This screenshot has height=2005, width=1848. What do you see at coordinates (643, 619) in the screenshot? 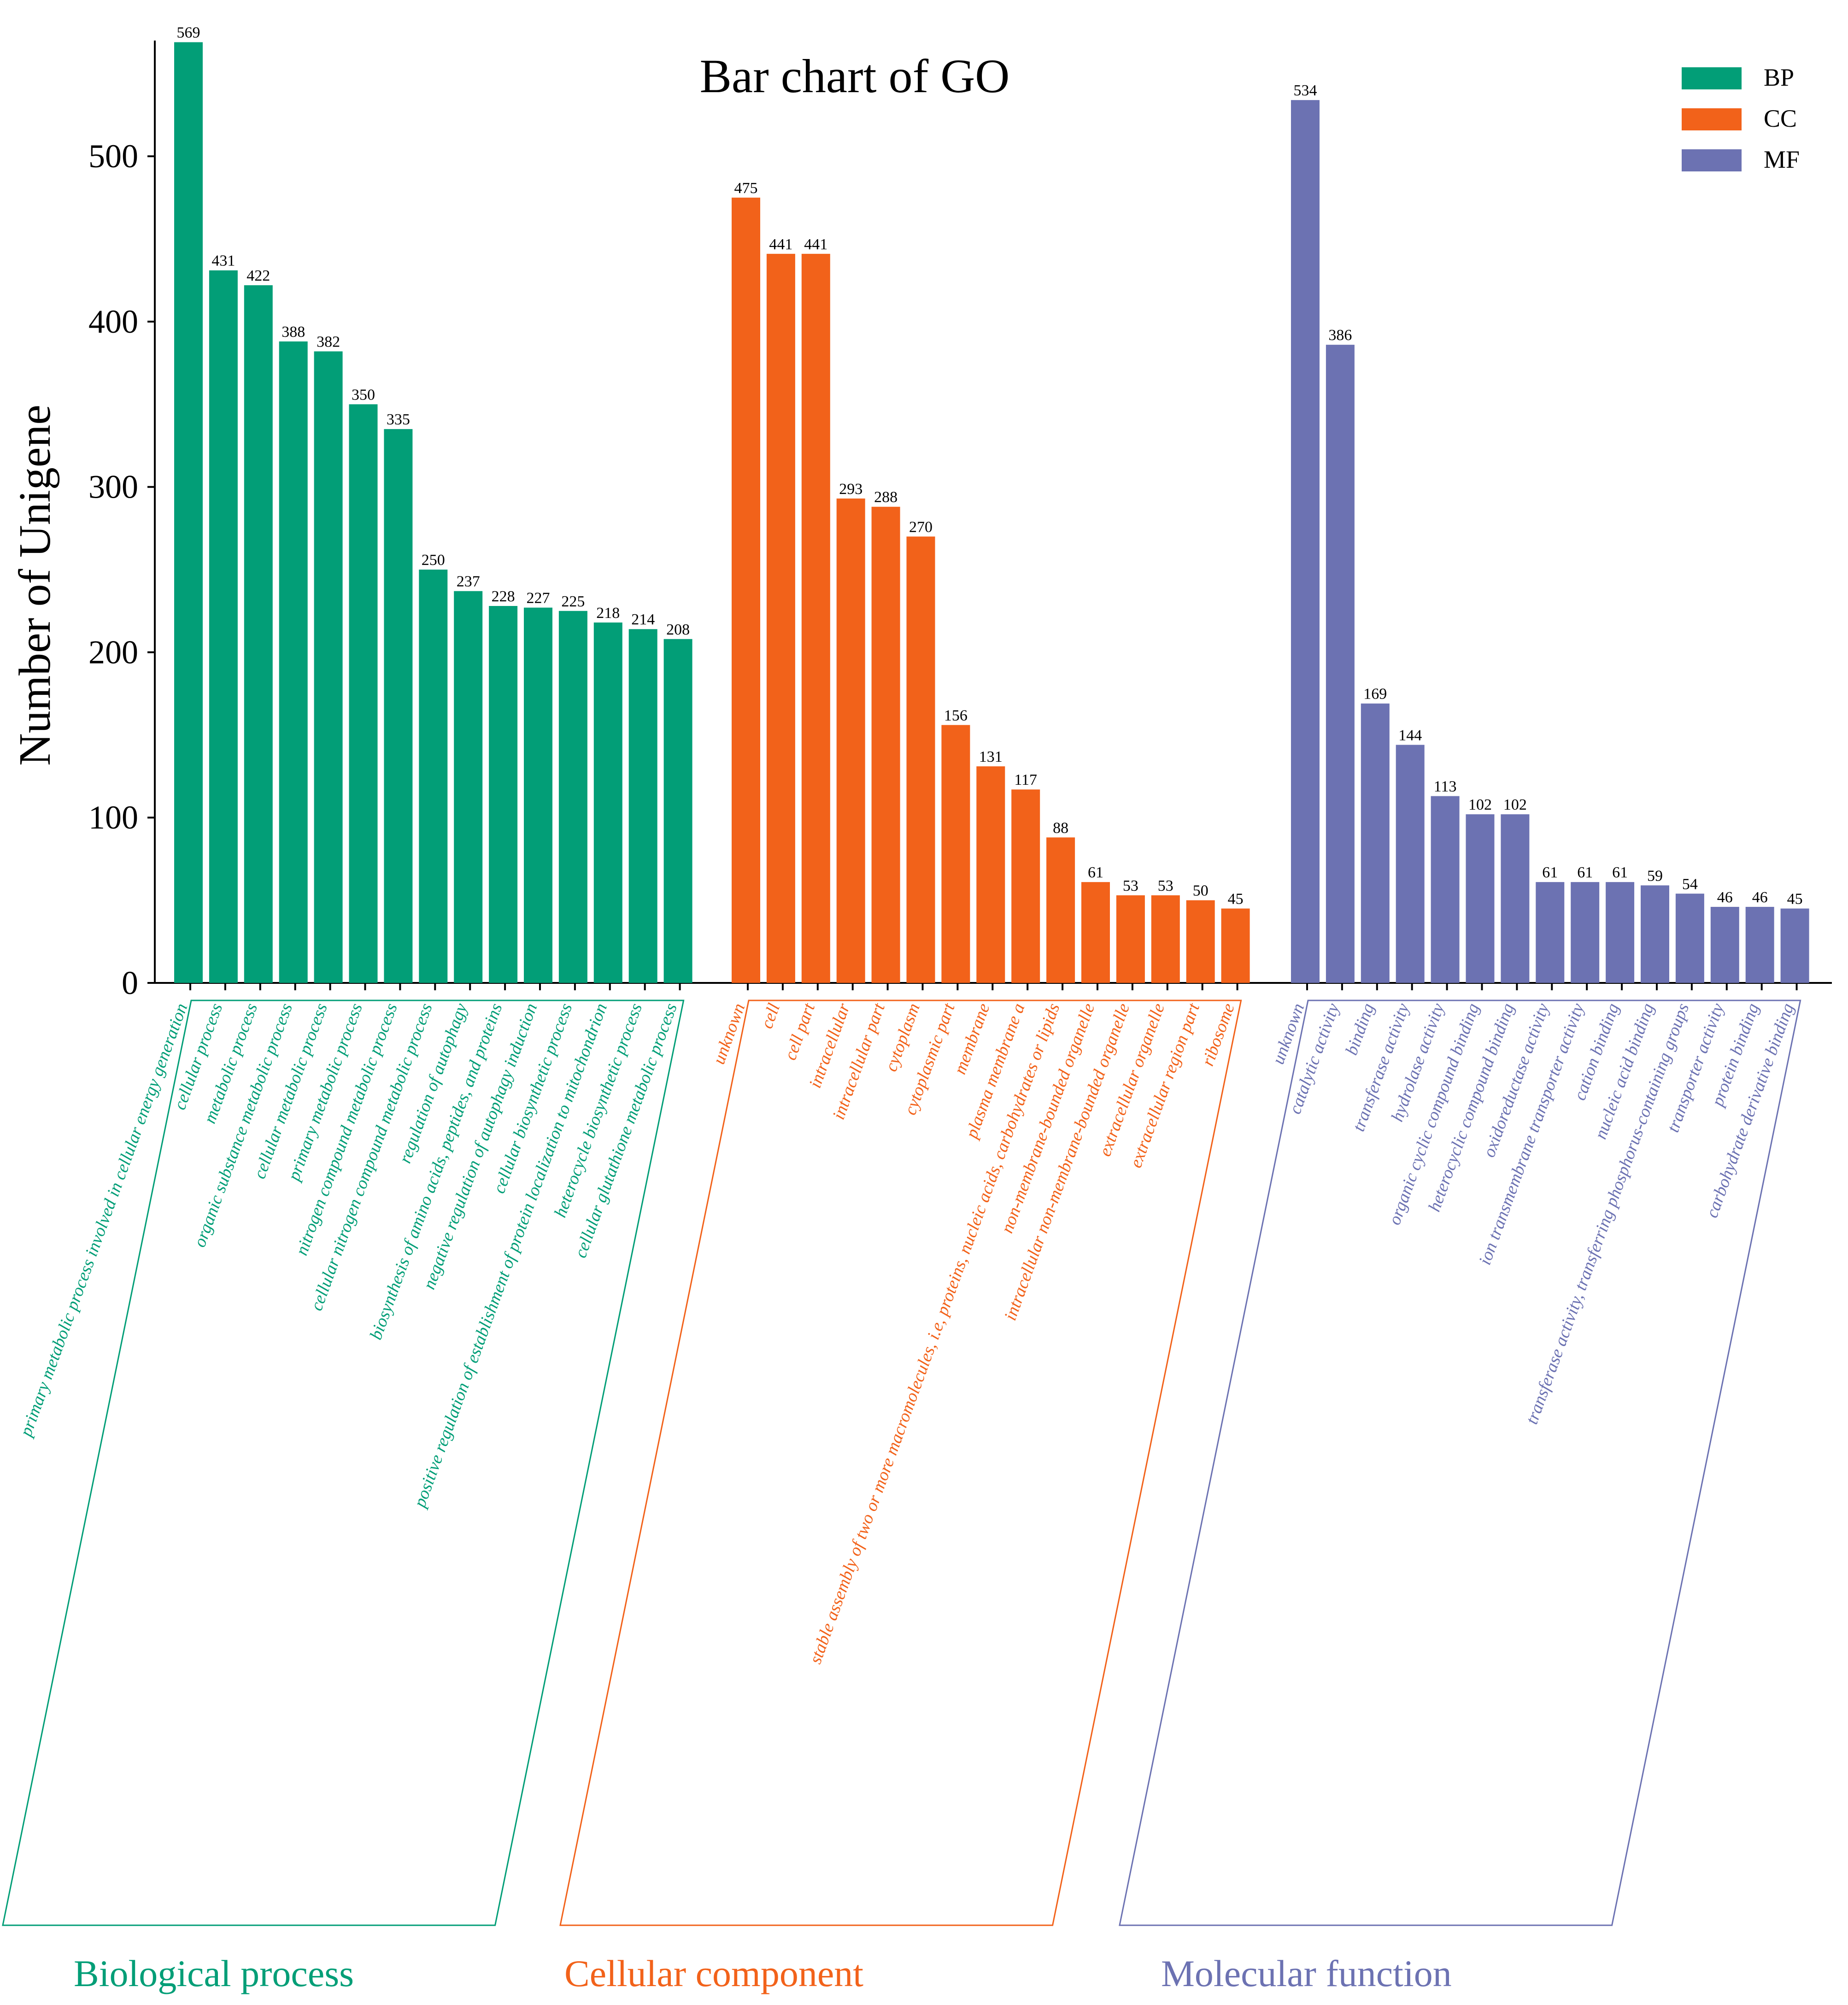
I see `bar-value-label: 214` at bounding box center [643, 619].